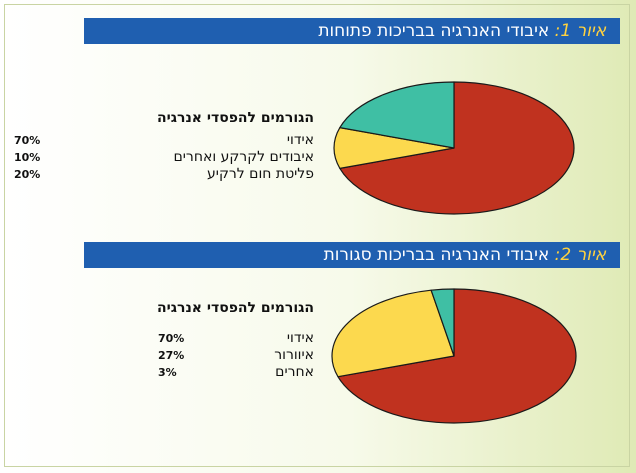 Image resolution: width=636 pixels, height=473 pixels. I want to click on pie-slice-sky-radiation, so click(397, 115).